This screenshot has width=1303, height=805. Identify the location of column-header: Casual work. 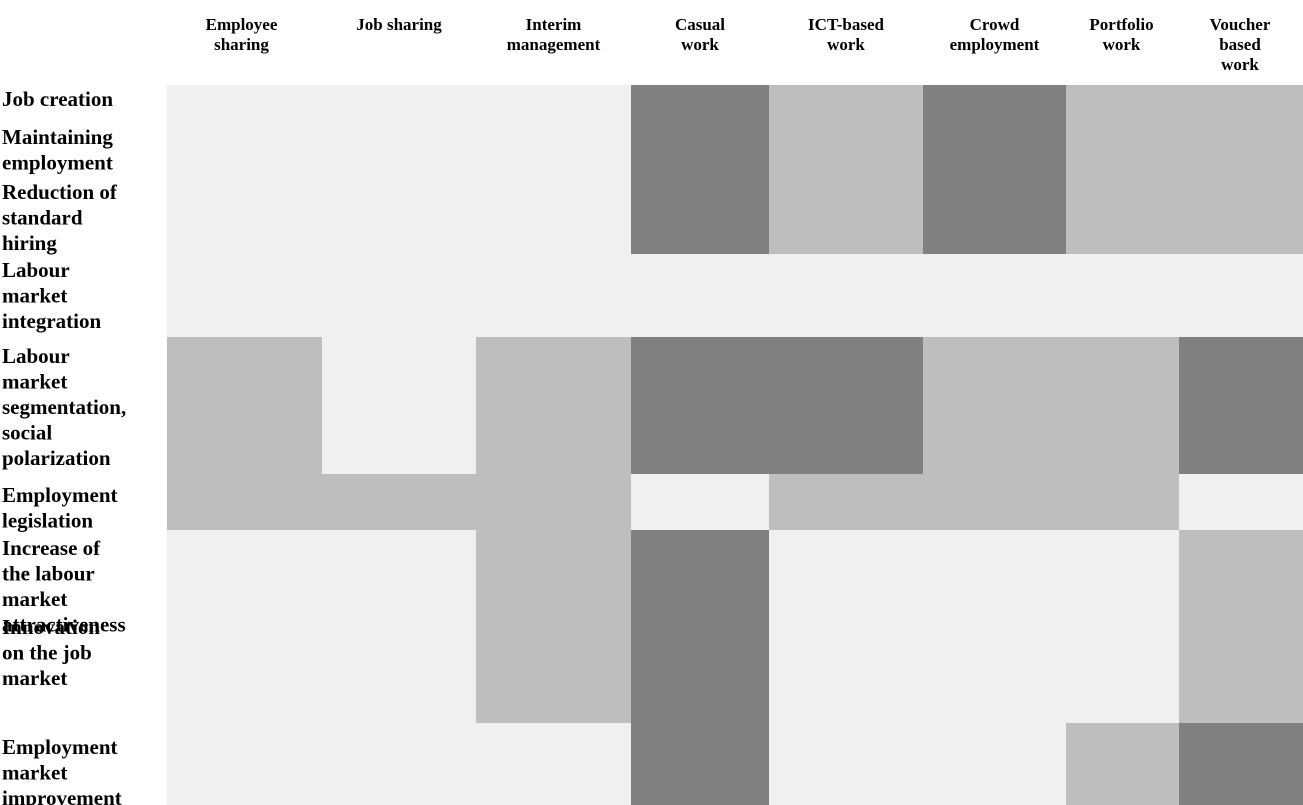
(700, 34).